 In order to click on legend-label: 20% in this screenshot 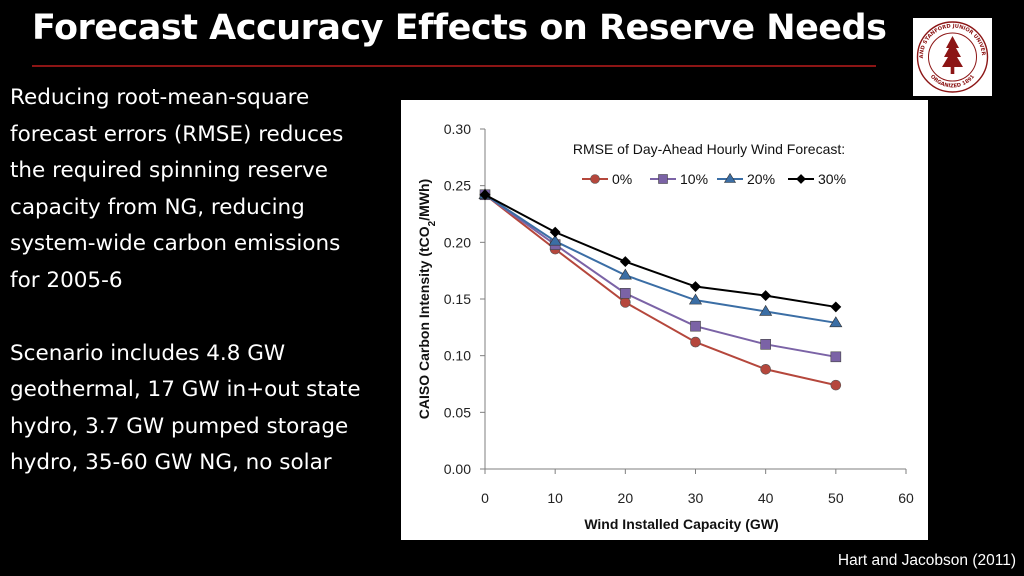, I will do `click(761, 179)`.